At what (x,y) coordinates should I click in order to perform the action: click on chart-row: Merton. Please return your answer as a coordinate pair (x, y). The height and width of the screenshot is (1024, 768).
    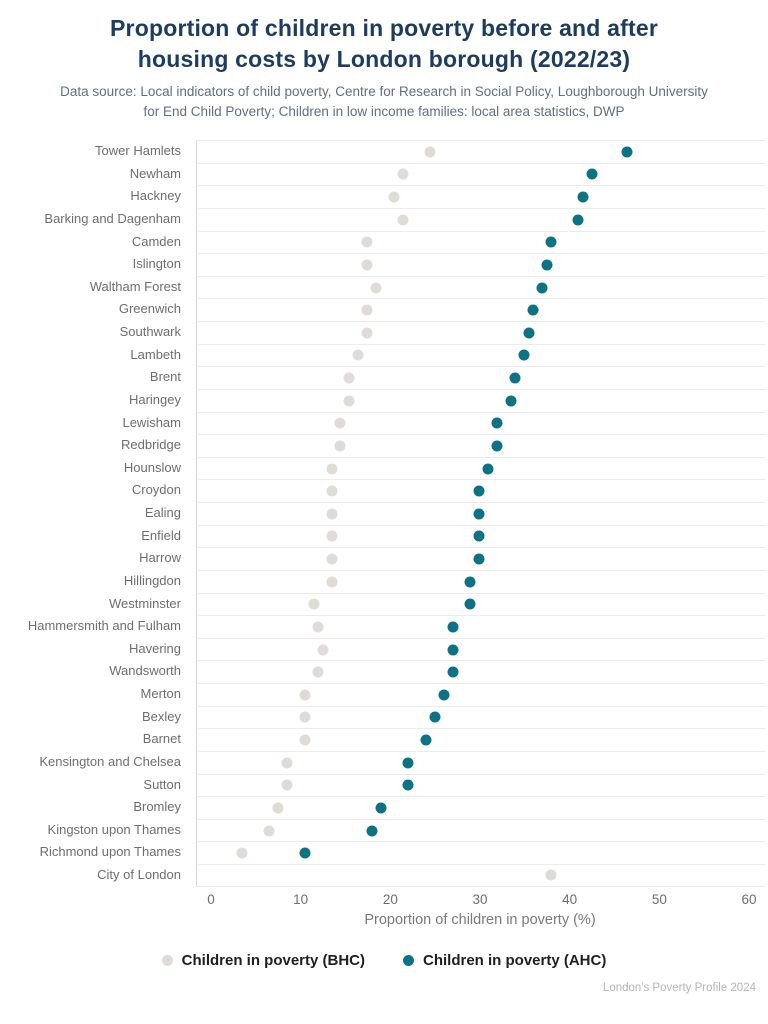
    Looking at the image, I should click on (384, 694).